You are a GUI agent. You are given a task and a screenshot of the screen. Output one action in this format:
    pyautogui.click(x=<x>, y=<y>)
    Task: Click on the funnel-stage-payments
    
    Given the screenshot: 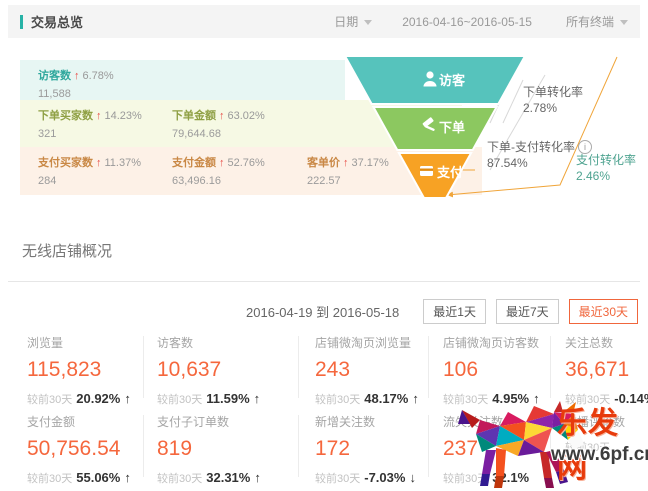 What is the action you would take?
    pyautogui.click(x=435, y=175)
    